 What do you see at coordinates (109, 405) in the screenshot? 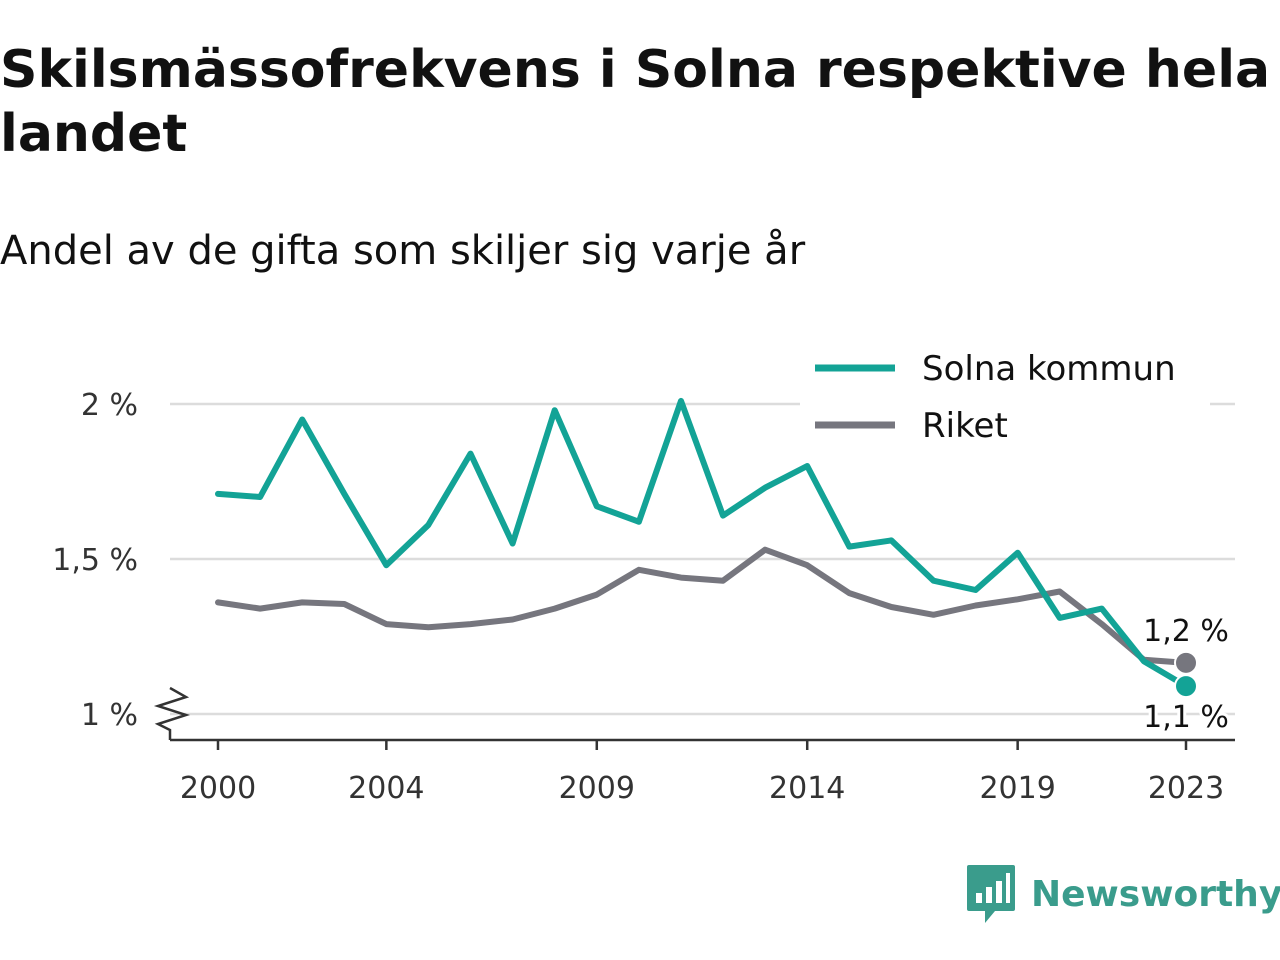
I see `y-tick-label: 2 %` at bounding box center [109, 405].